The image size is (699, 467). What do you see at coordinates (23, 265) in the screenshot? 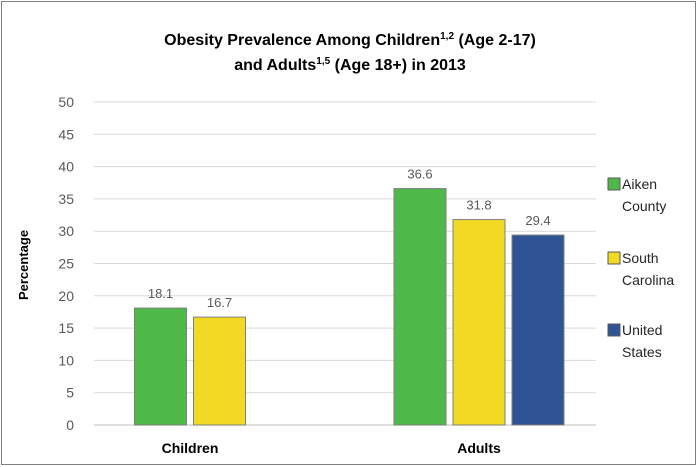
I see `y-axis-label: Percentage` at bounding box center [23, 265].